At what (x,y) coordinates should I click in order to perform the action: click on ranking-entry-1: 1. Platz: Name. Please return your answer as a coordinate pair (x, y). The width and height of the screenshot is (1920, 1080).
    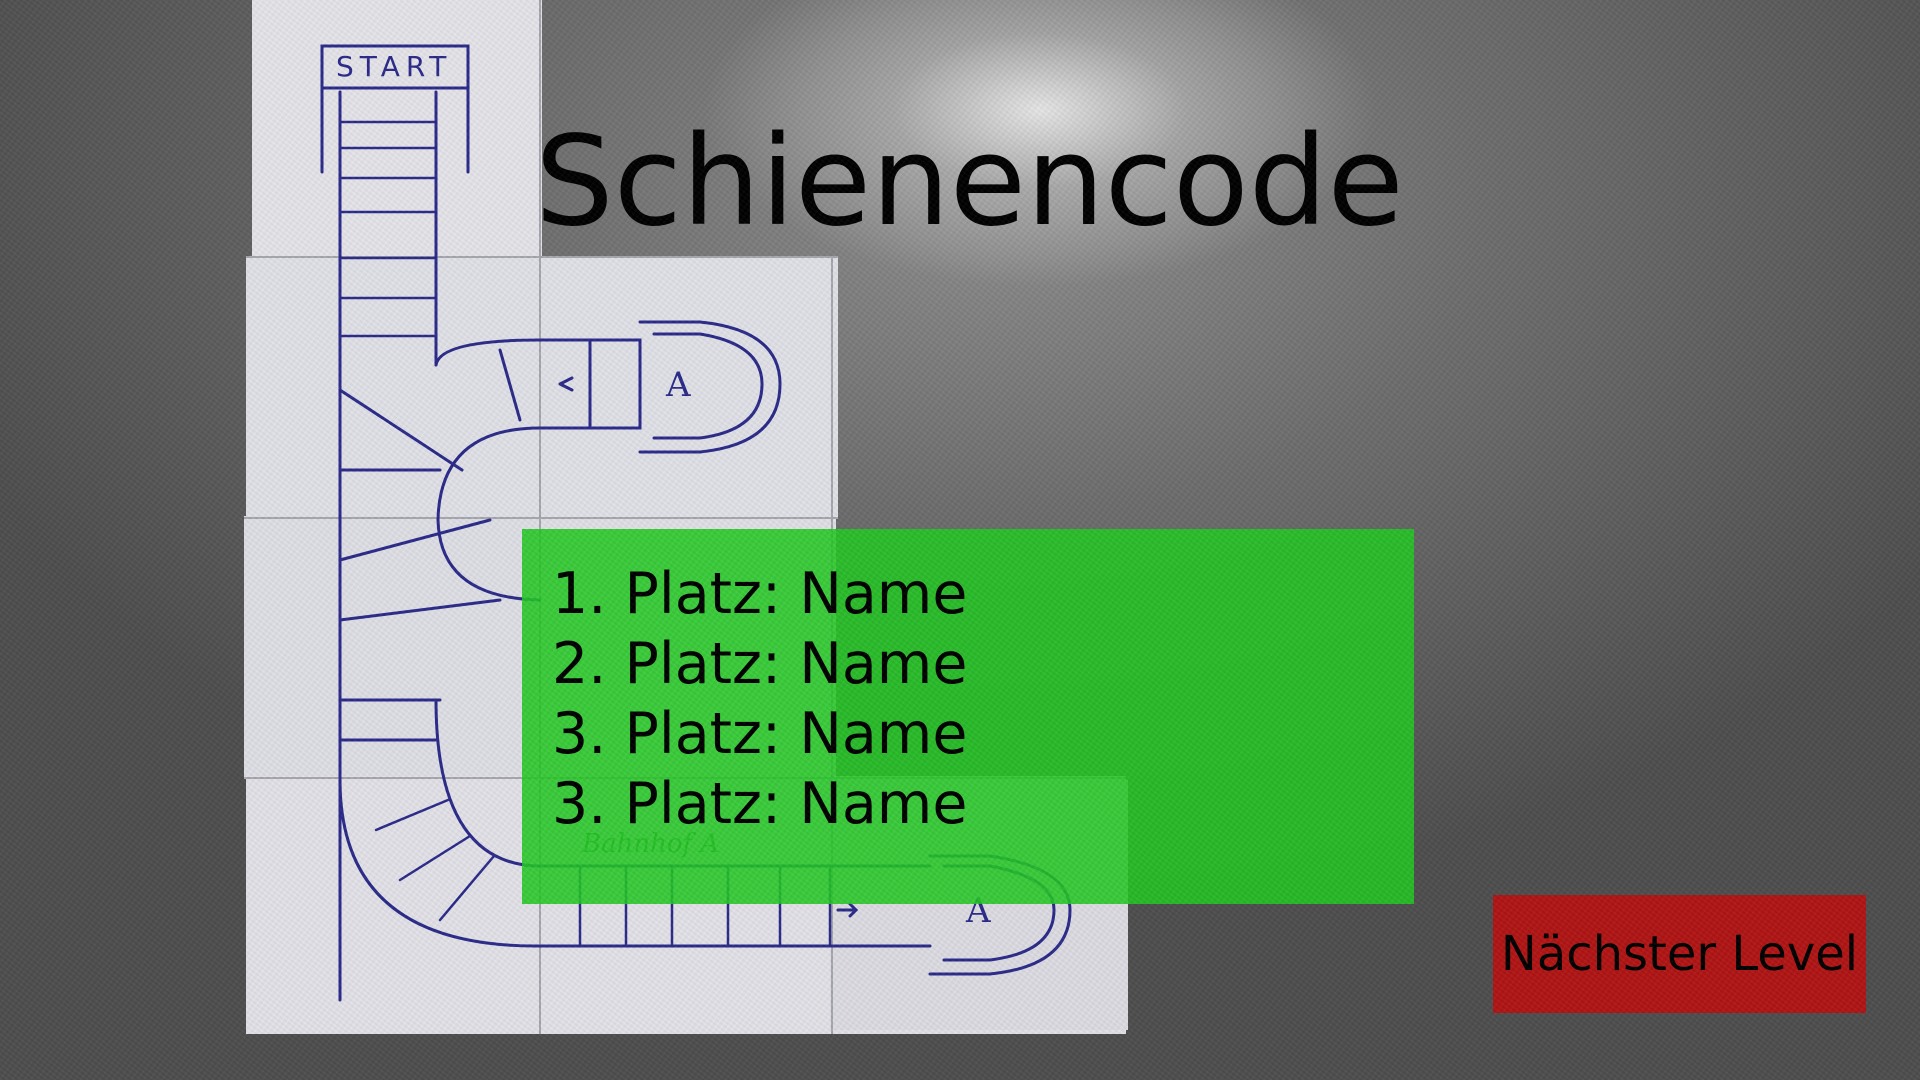
    Looking at the image, I should click on (760, 594).